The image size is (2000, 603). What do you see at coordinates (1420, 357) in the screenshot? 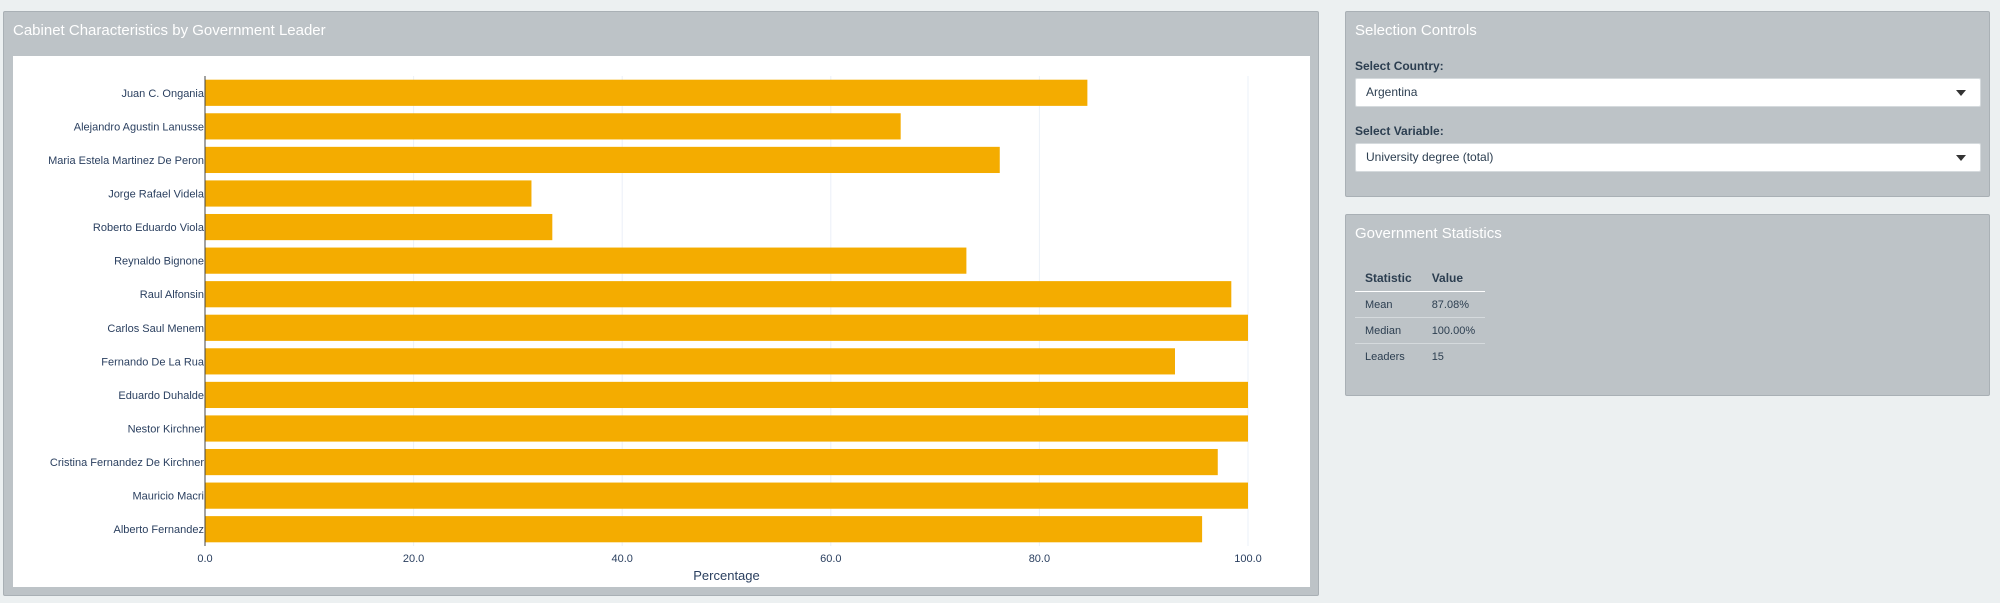
I see `table-row: Leaders 15` at bounding box center [1420, 357].